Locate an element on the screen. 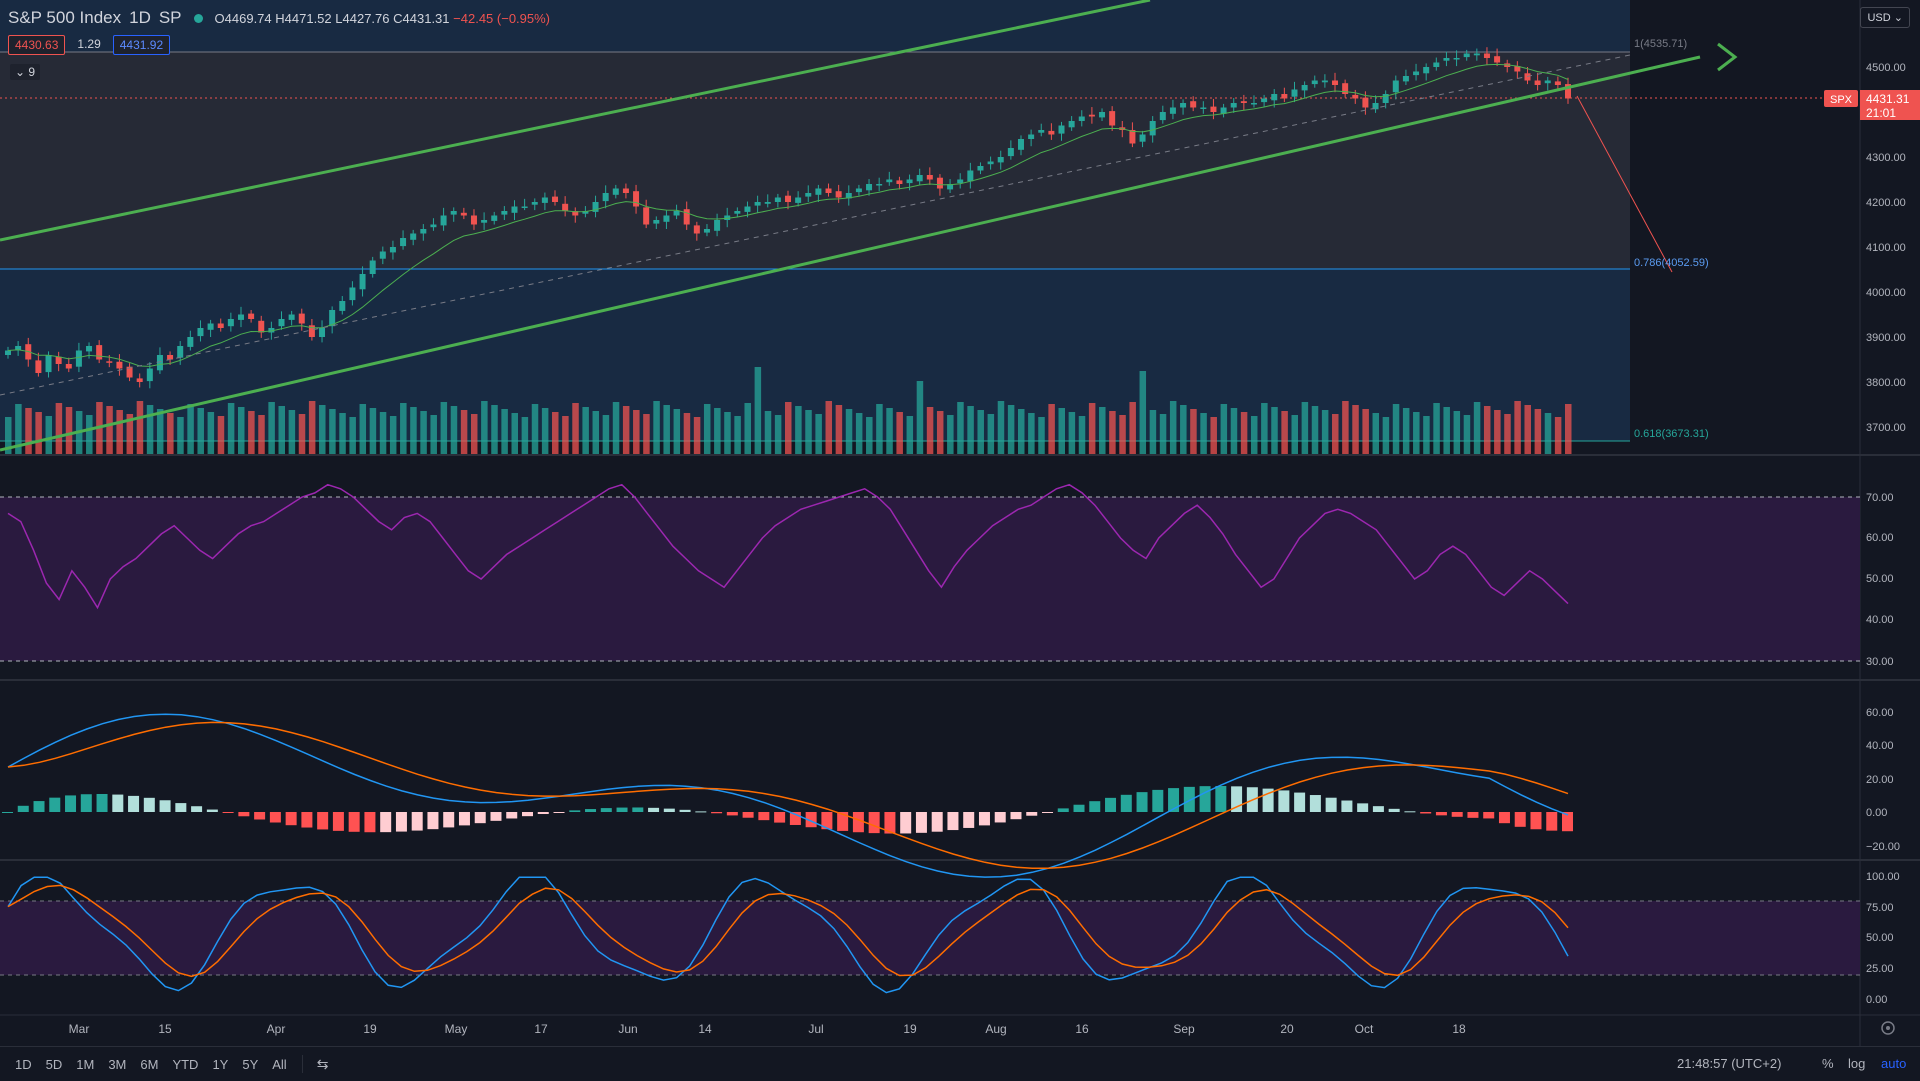  settings-icon is located at coordinates (1888, 1028).